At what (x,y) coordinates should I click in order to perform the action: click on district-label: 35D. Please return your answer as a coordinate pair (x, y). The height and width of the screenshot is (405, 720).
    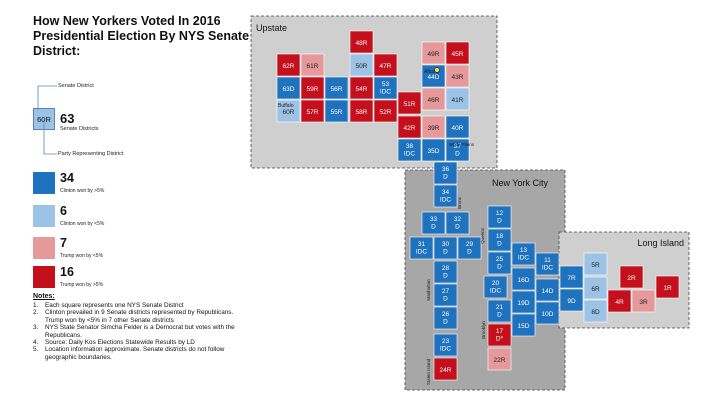
    Looking at the image, I should click on (434, 151).